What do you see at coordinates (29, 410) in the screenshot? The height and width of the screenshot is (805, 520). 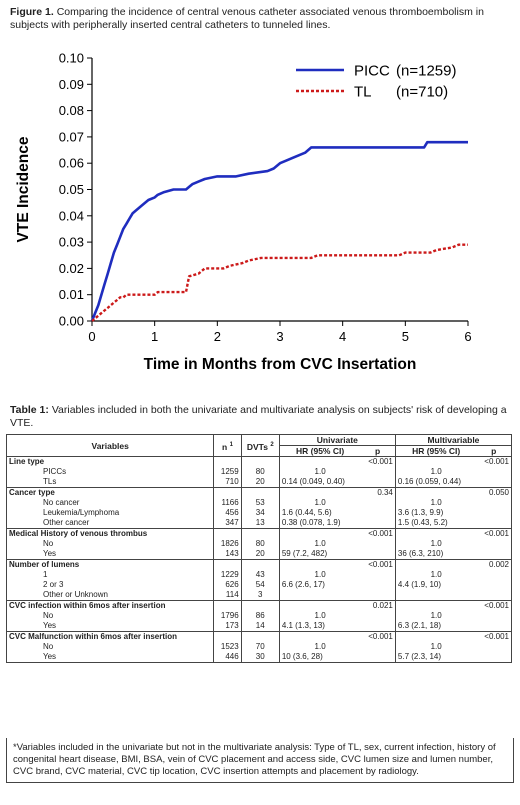 I see `table-label: Table 1:` at bounding box center [29, 410].